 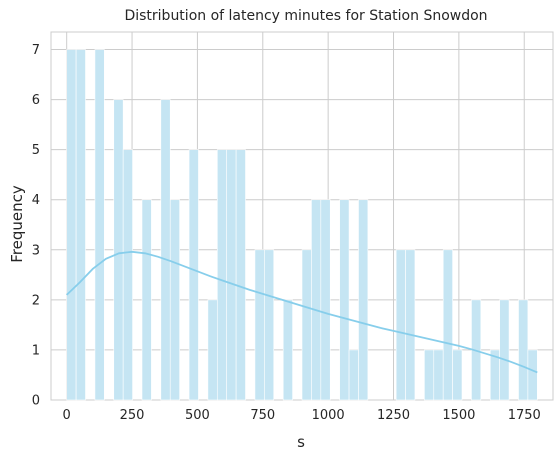 I want to click on x-axis-label: s, so click(x=301, y=442).